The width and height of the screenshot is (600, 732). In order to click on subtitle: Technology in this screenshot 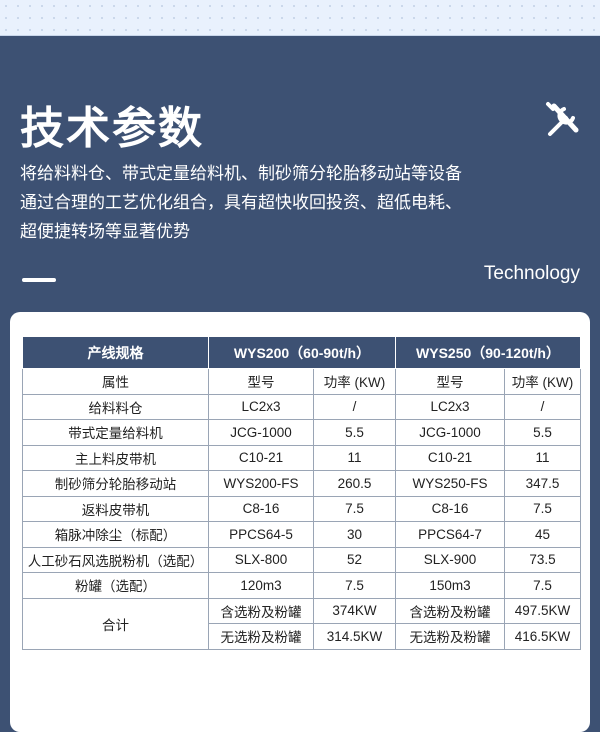, I will do `click(531, 273)`.